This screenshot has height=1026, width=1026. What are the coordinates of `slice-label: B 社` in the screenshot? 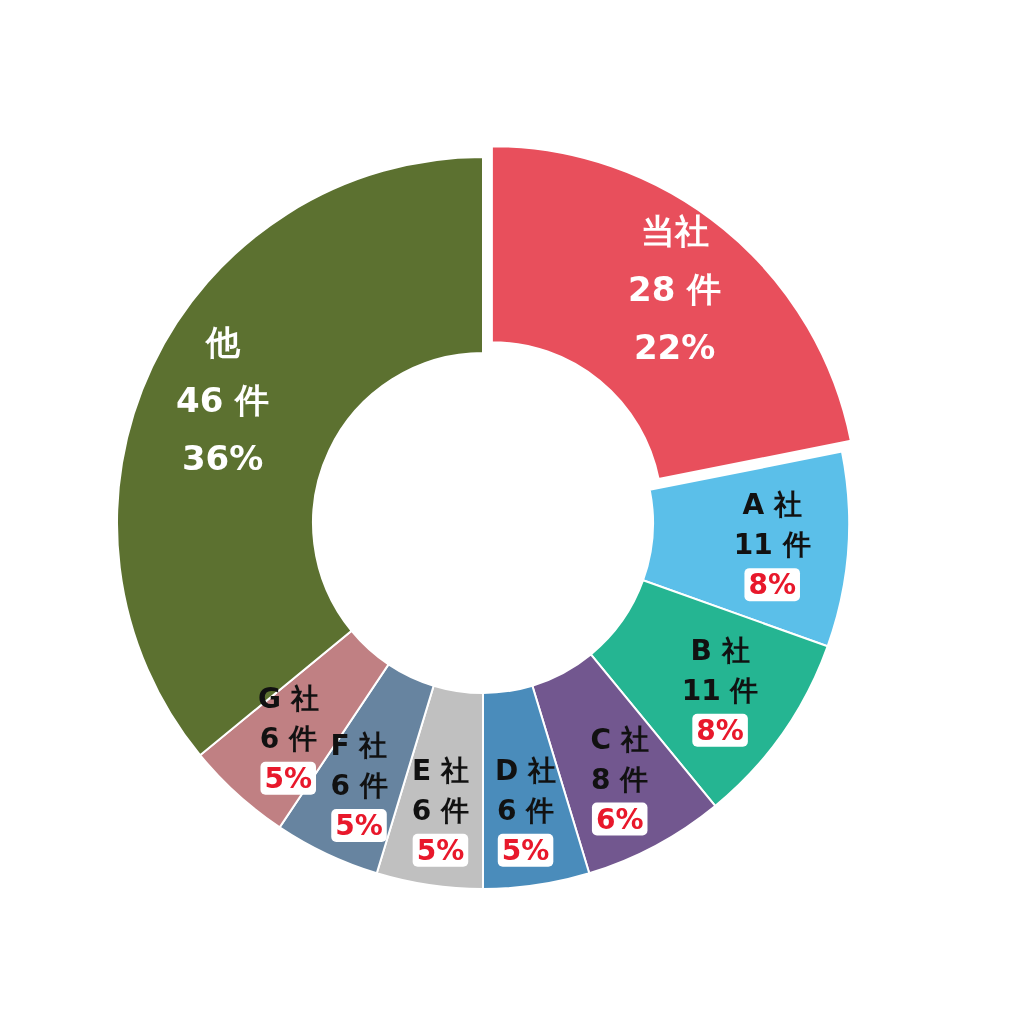 It's located at (720, 650).